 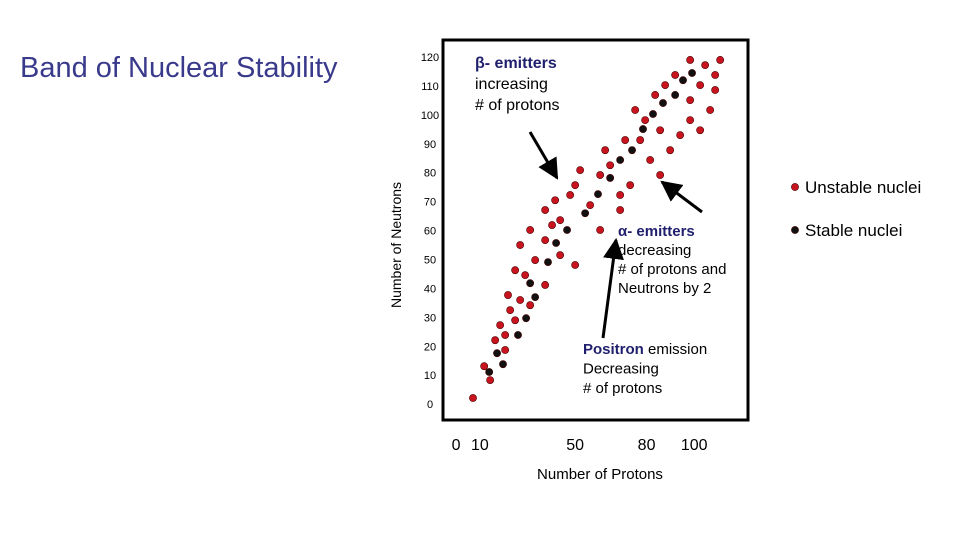 I want to click on y-tick-label: 50, so click(x=430, y=260).